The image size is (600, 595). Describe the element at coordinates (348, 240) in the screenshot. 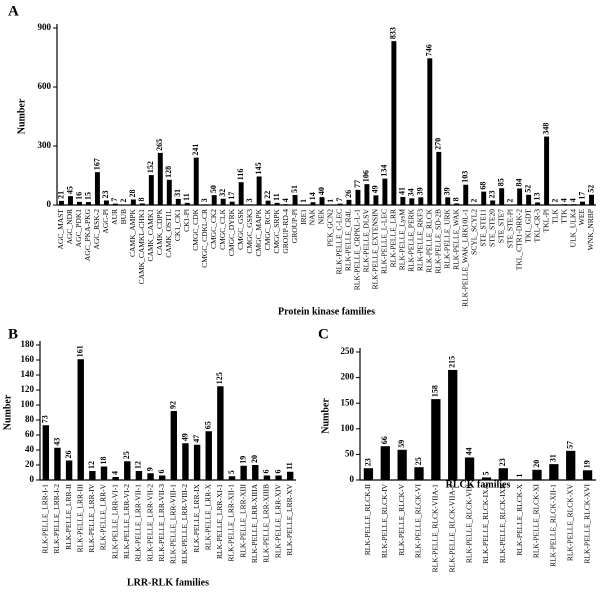

I see `x-tick-label: RLK-PELLE_CR4L` at that location.